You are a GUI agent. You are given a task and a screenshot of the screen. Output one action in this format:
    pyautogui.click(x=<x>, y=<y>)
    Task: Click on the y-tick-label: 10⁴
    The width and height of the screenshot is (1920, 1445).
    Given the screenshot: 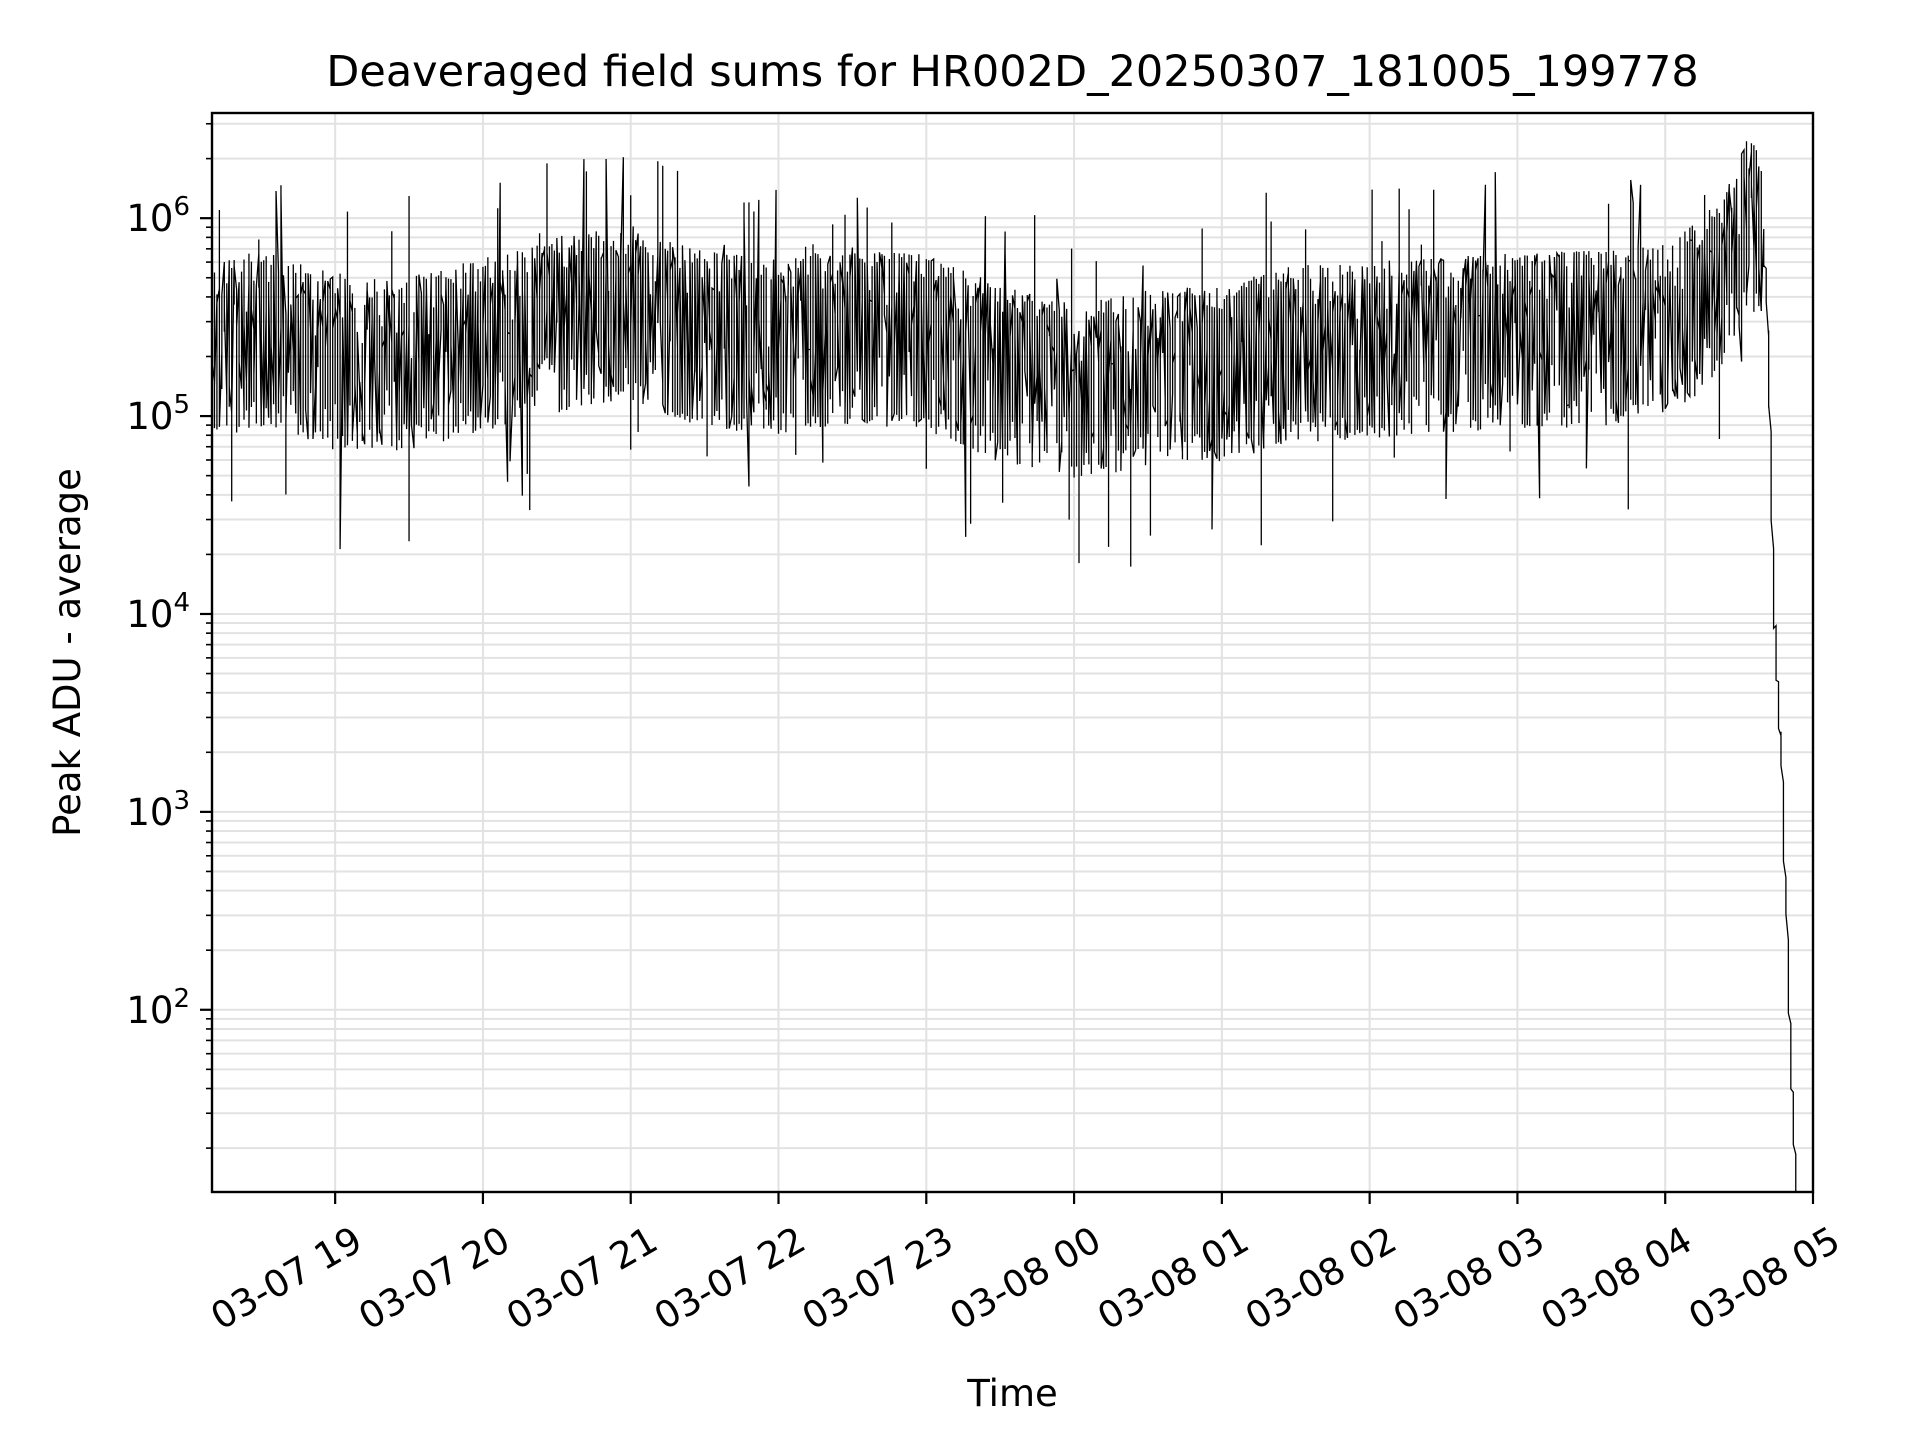 What is the action you would take?
    pyautogui.click(x=158, y=612)
    